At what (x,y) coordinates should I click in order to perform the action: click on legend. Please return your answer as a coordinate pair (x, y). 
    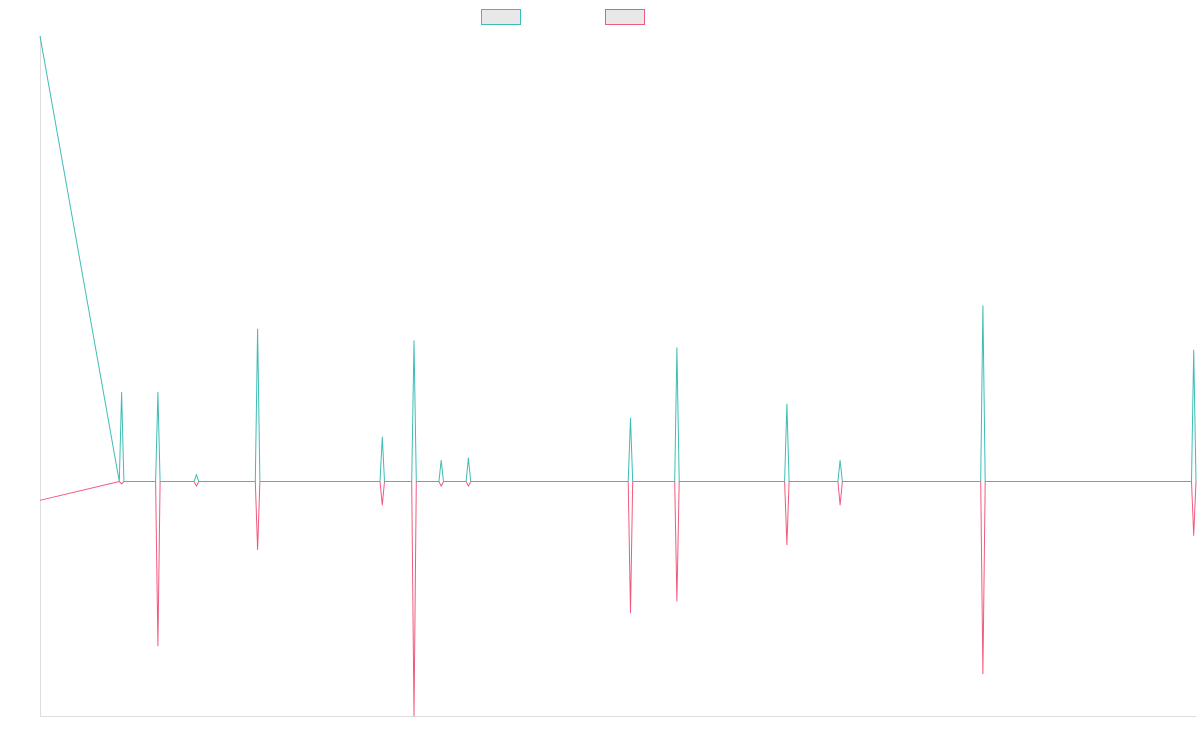
    Looking at the image, I should click on (600, 18).